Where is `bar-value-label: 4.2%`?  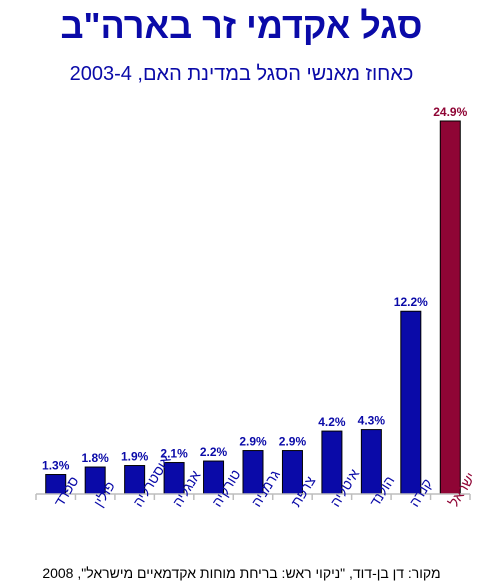
bar-value-label: 4.2% is located at coordinates (332, 422).